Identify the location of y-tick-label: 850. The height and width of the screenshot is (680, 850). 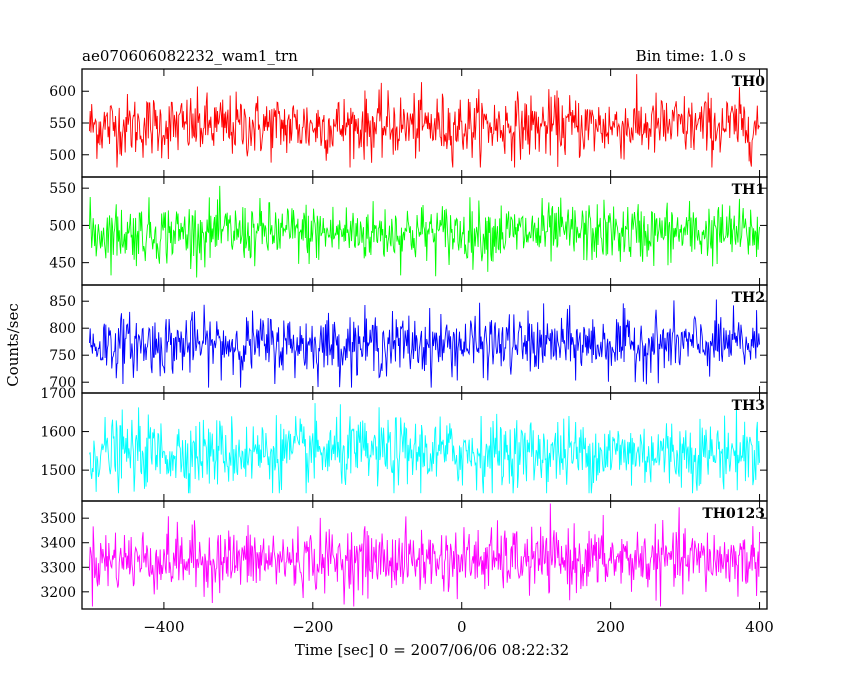
(62, 302).